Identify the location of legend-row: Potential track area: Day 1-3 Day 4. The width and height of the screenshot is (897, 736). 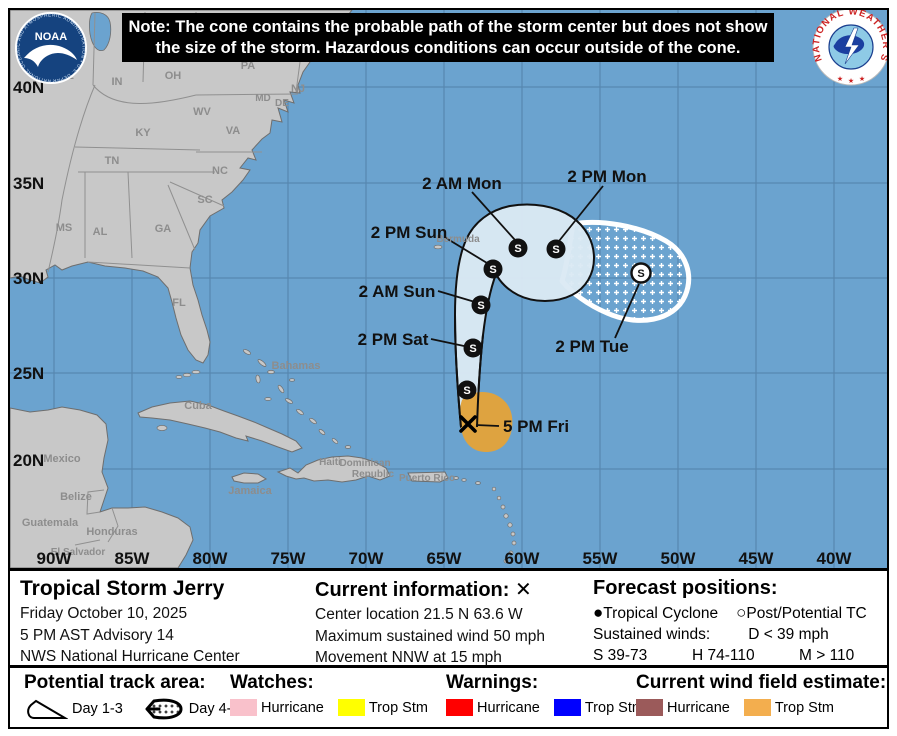
(448, 697).